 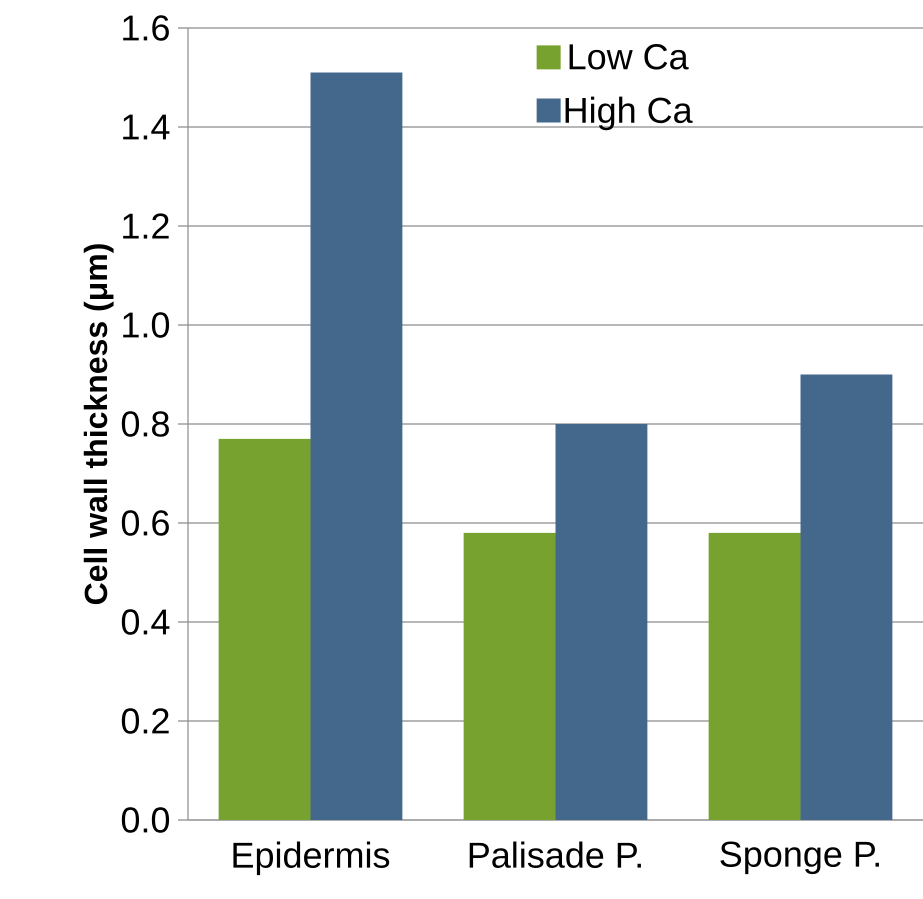 I want to click on legend-label: High Ca, so click(x=629, y=113).